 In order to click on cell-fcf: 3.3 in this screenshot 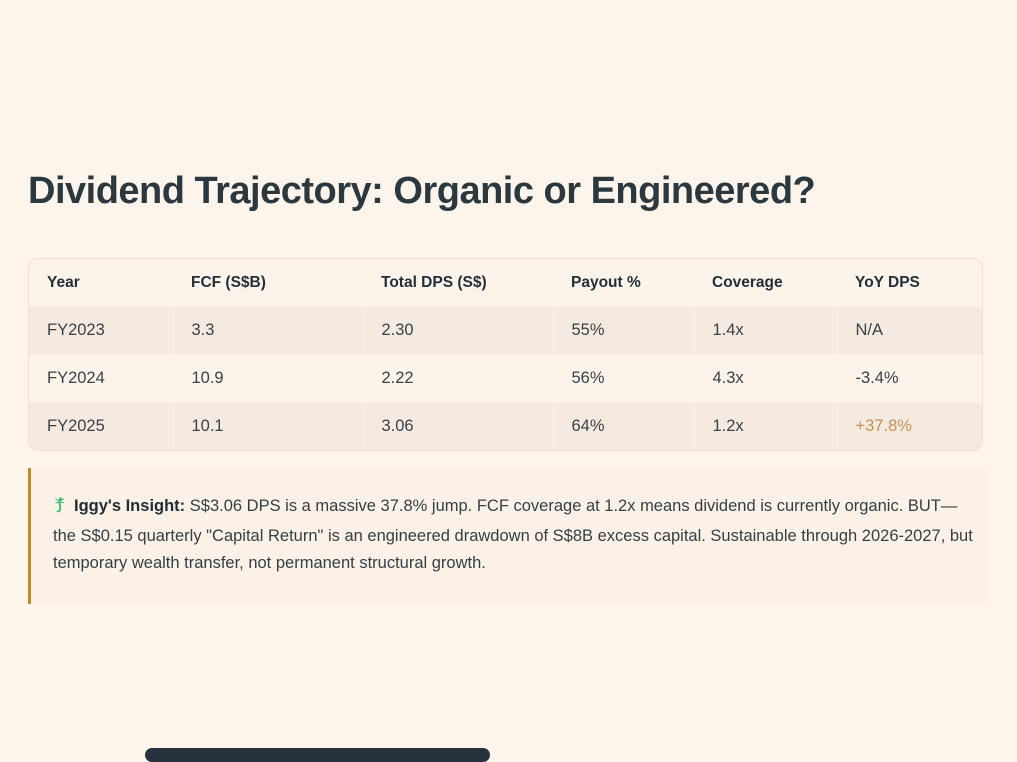, I will do `click(267, 330)`.